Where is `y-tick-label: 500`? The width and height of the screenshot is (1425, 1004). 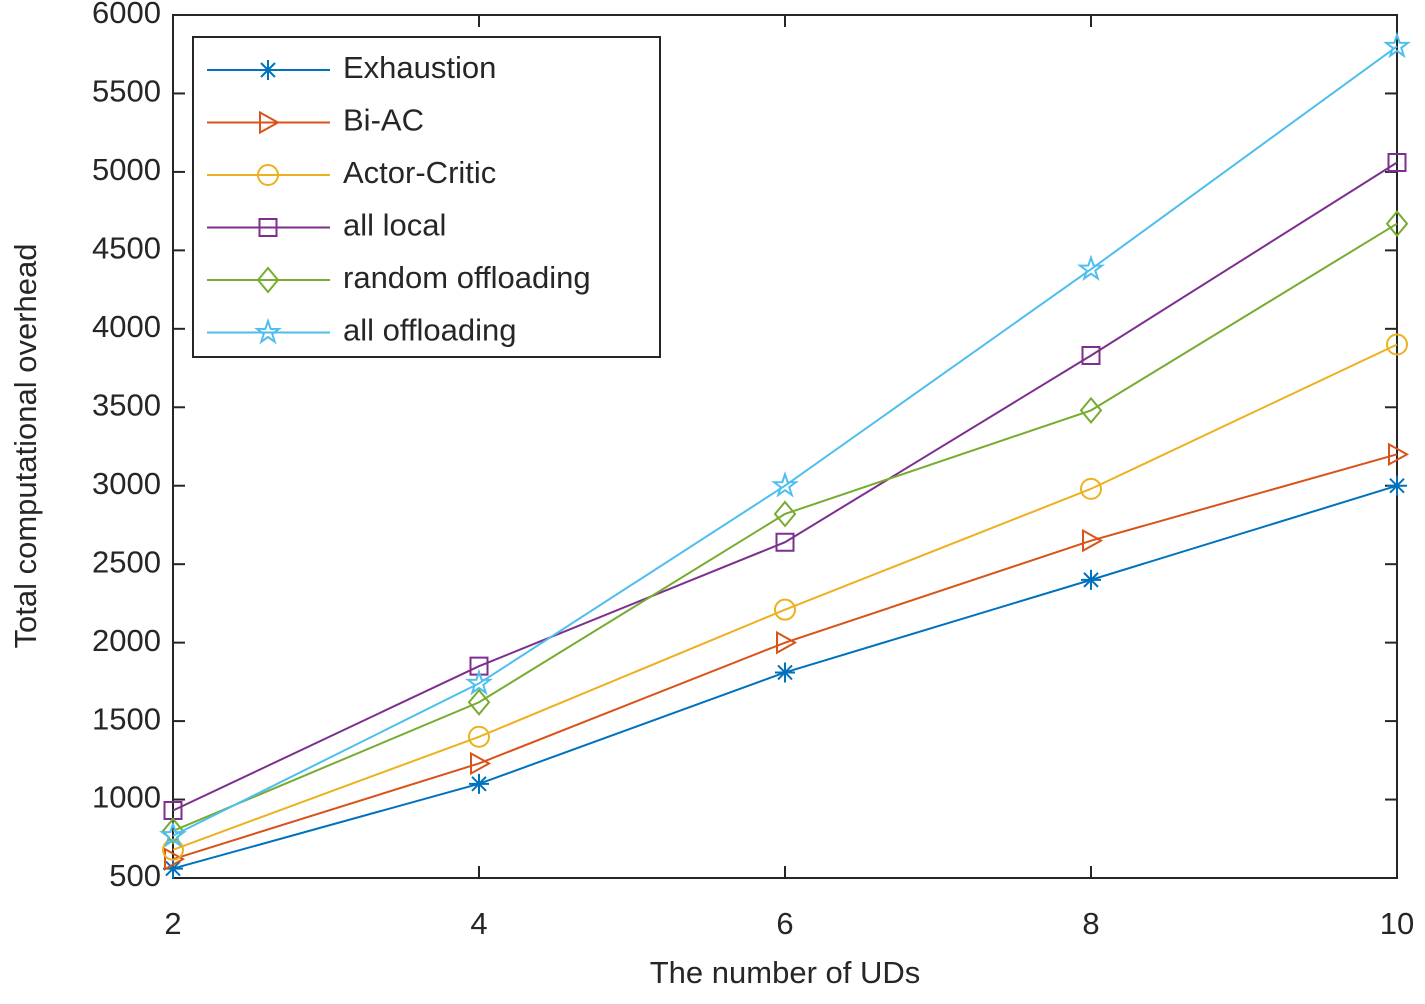
y-tick-label: 500 is located at coordinates (135, 875).